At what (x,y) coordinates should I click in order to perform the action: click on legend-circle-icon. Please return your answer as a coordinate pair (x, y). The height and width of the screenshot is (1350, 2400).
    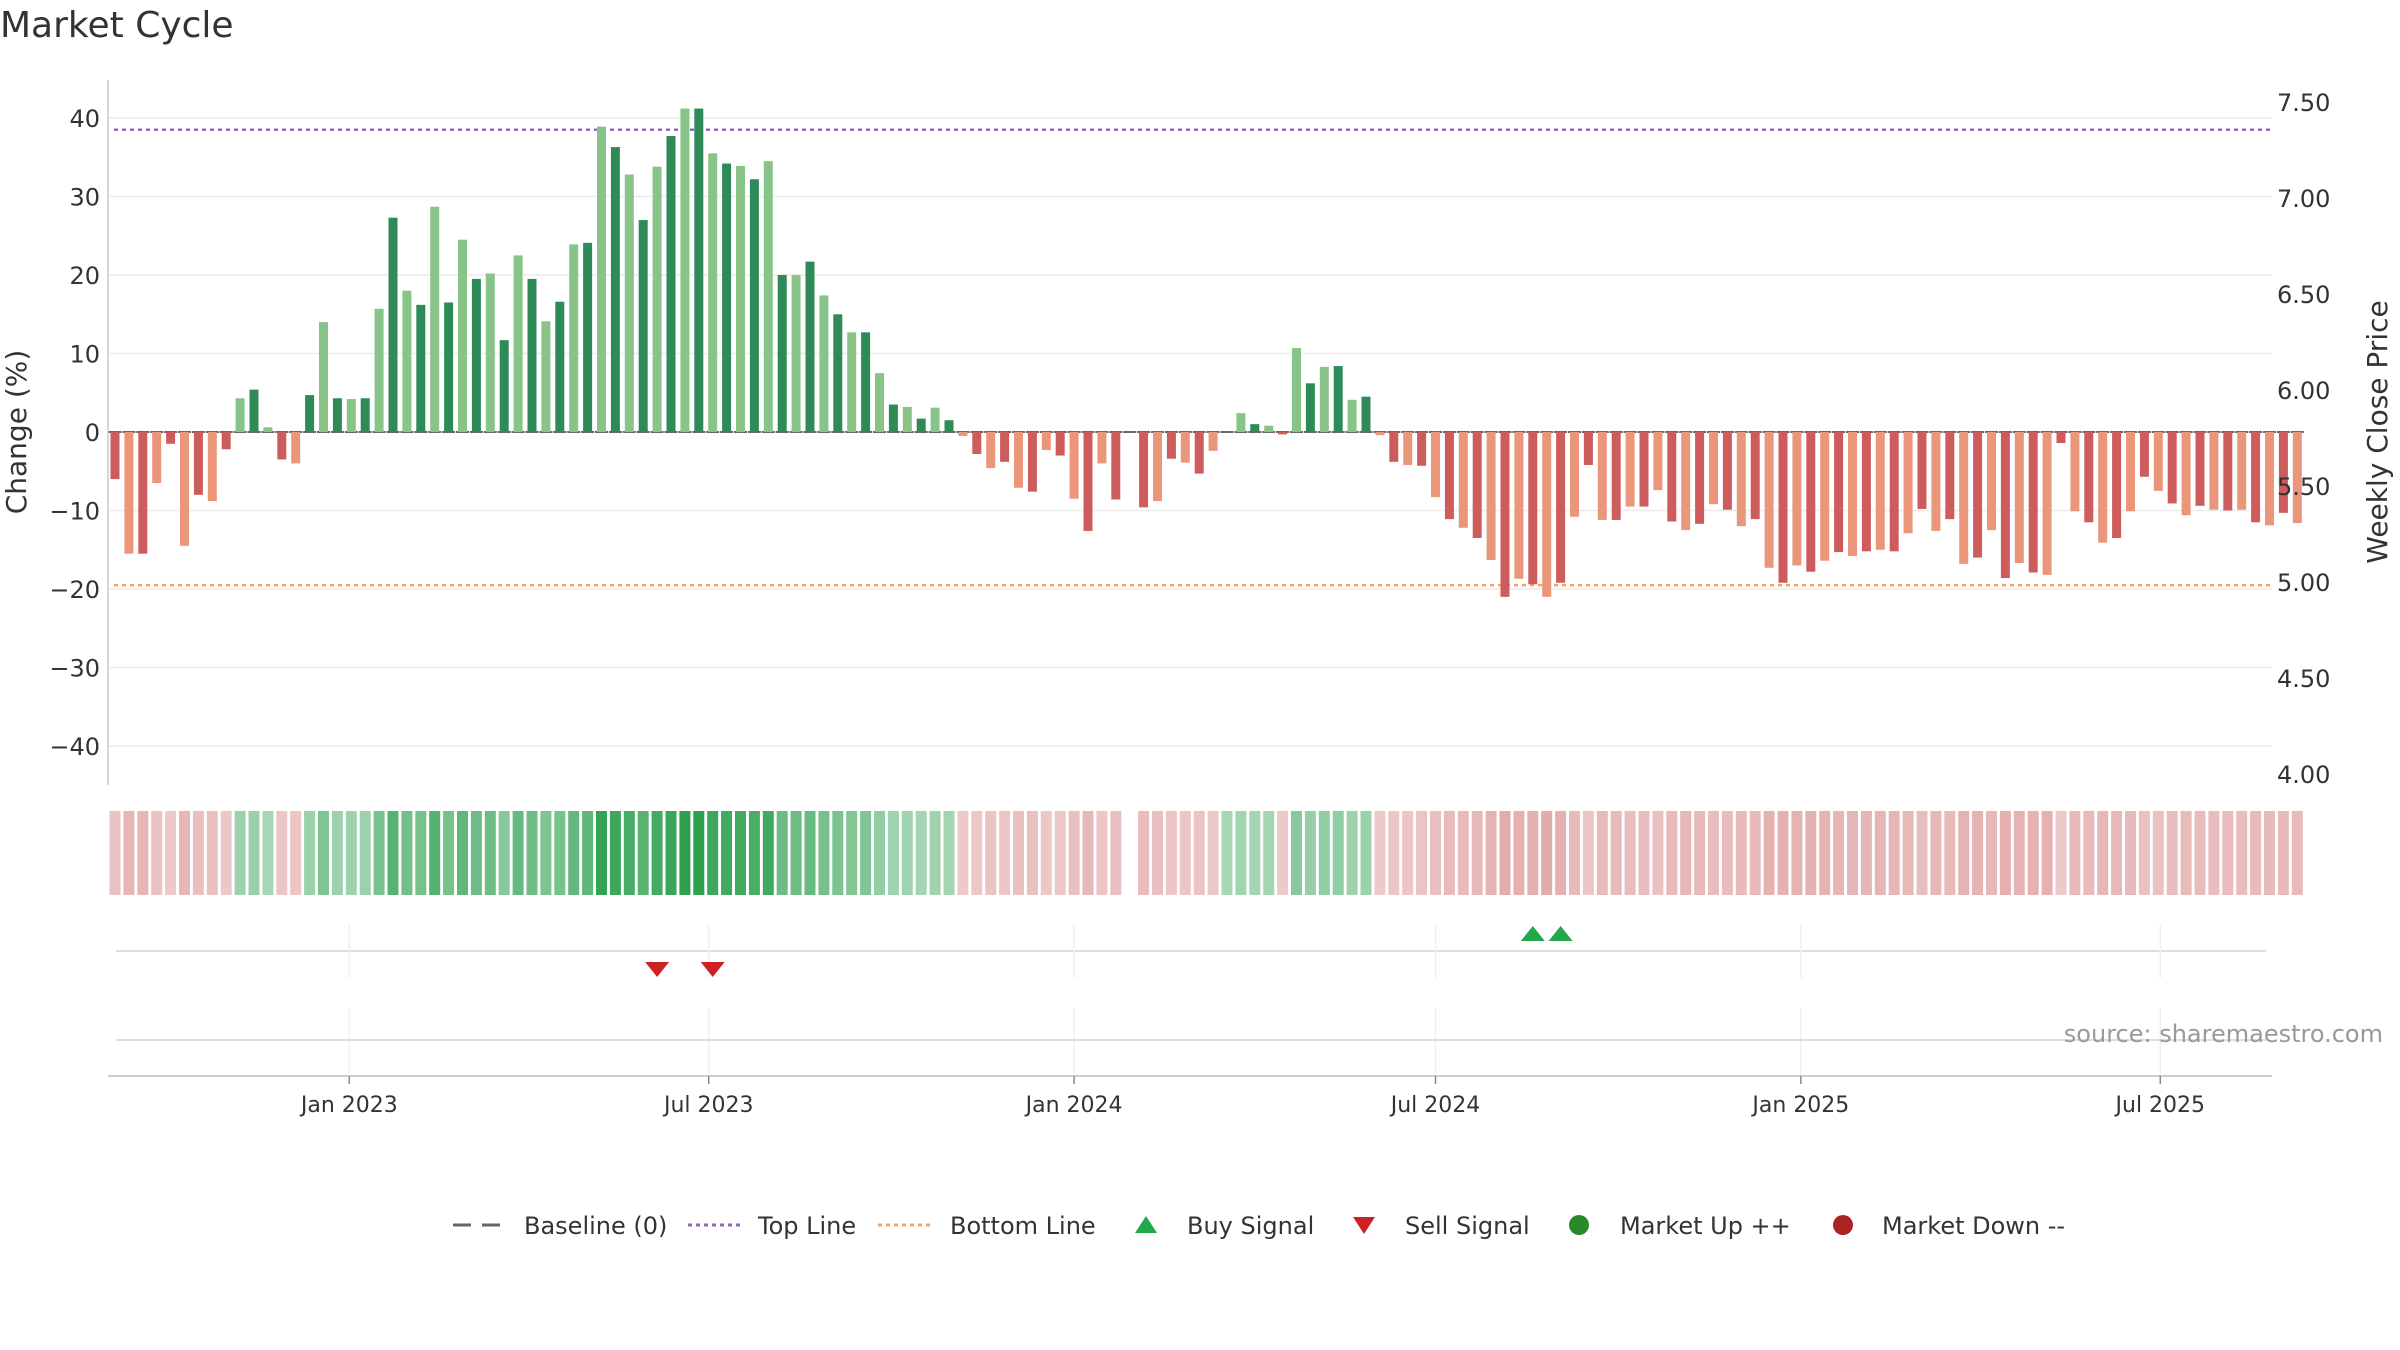
    Looking at the image, I should click on (1843, 1225).